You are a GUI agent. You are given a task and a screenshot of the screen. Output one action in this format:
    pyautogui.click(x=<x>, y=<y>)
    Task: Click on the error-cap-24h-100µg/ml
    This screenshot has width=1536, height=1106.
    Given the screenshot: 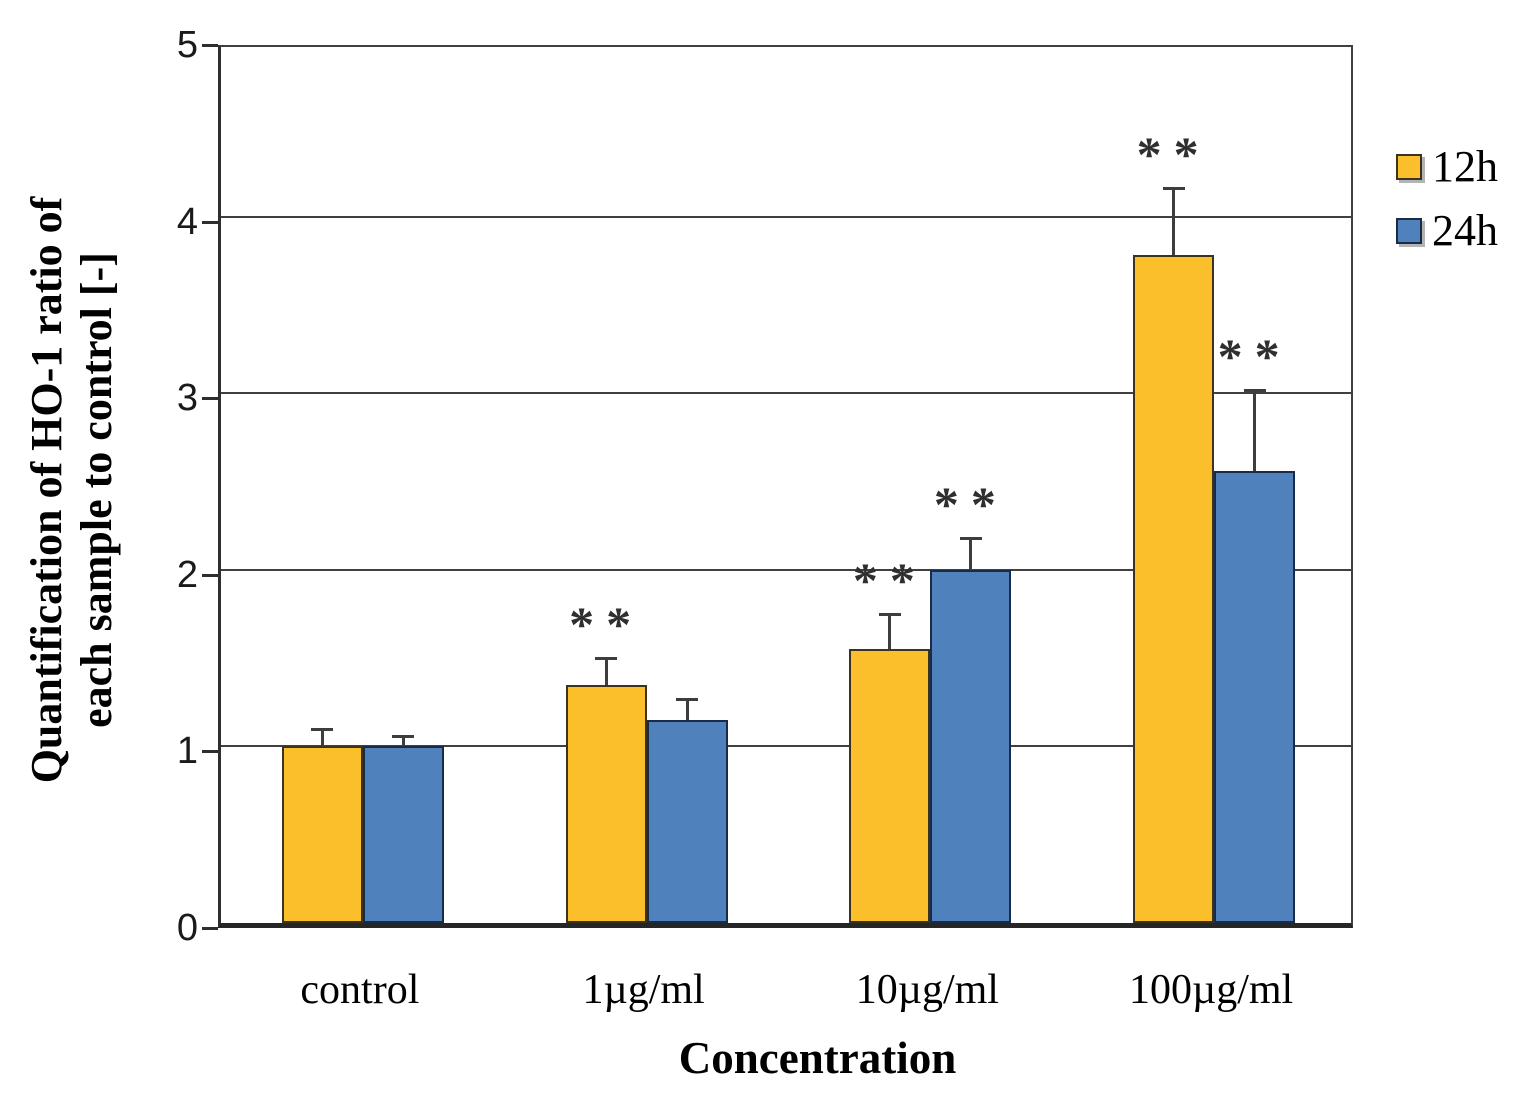 What is the action you would take?
    pyautogui.click(x=1254, y=390)
    